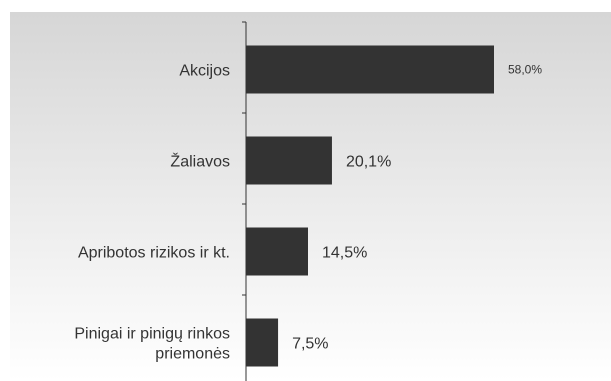  I want to click on data-label-2: 20,1%, so click(368, 162).